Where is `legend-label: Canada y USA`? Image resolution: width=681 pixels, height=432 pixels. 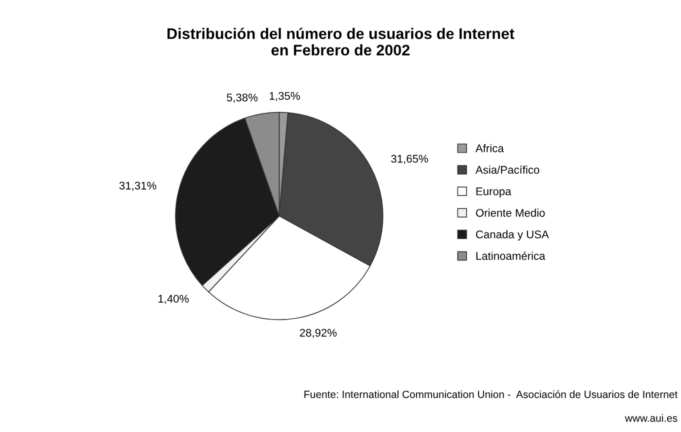 legend-label: Canada y USA is located at coordinates (512, 235).